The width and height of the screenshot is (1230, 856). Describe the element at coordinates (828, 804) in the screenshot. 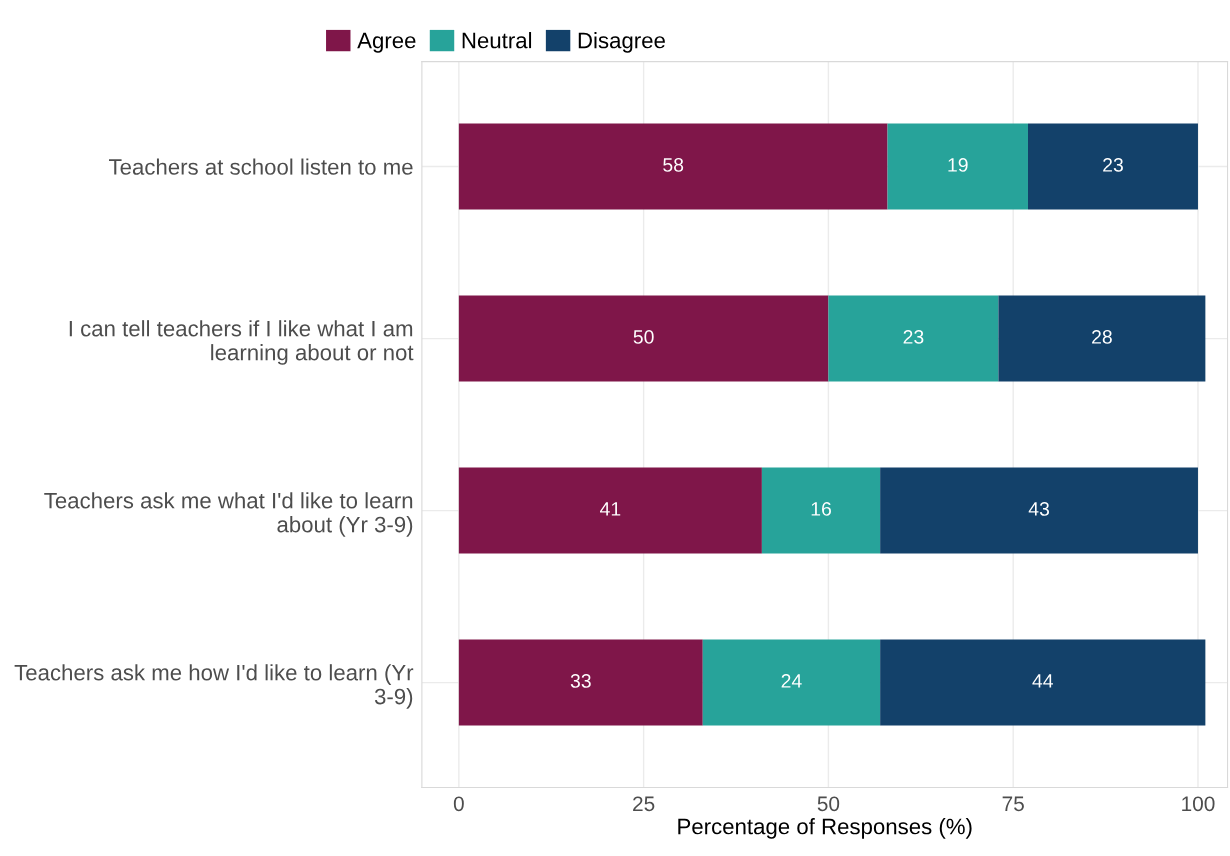

I see `x-tick-label: 50` at that location.